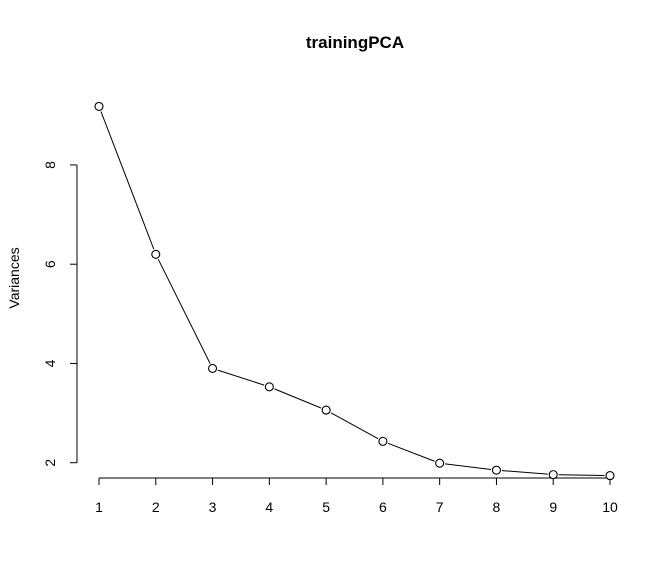 Image resolution: width=672 pixels, height=576 pixels. What do you see at coordinates (497, 507) in the screenshot?
I see `x-tick-label-8: 8` at bounding box center [497, 507].